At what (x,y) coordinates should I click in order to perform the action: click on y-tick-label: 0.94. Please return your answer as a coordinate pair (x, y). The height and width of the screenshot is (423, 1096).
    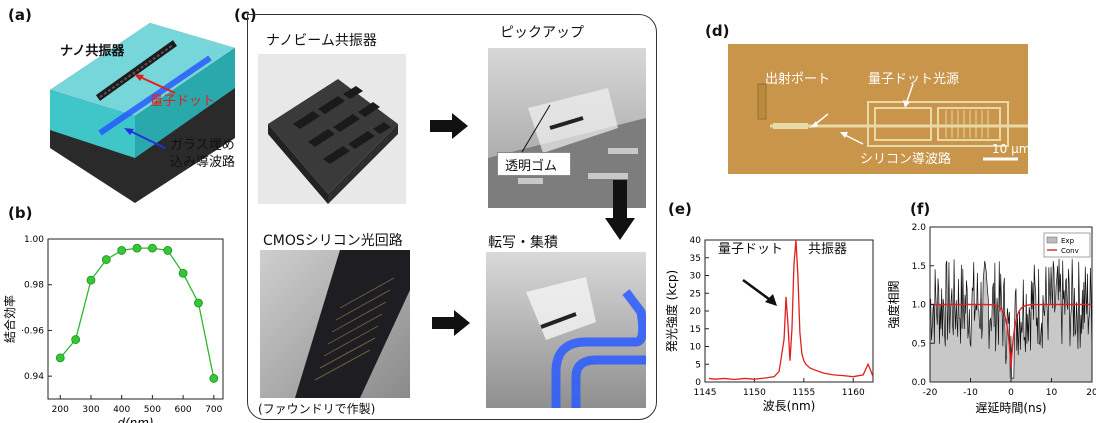
    Looking at the image, I should click on (34, 377).